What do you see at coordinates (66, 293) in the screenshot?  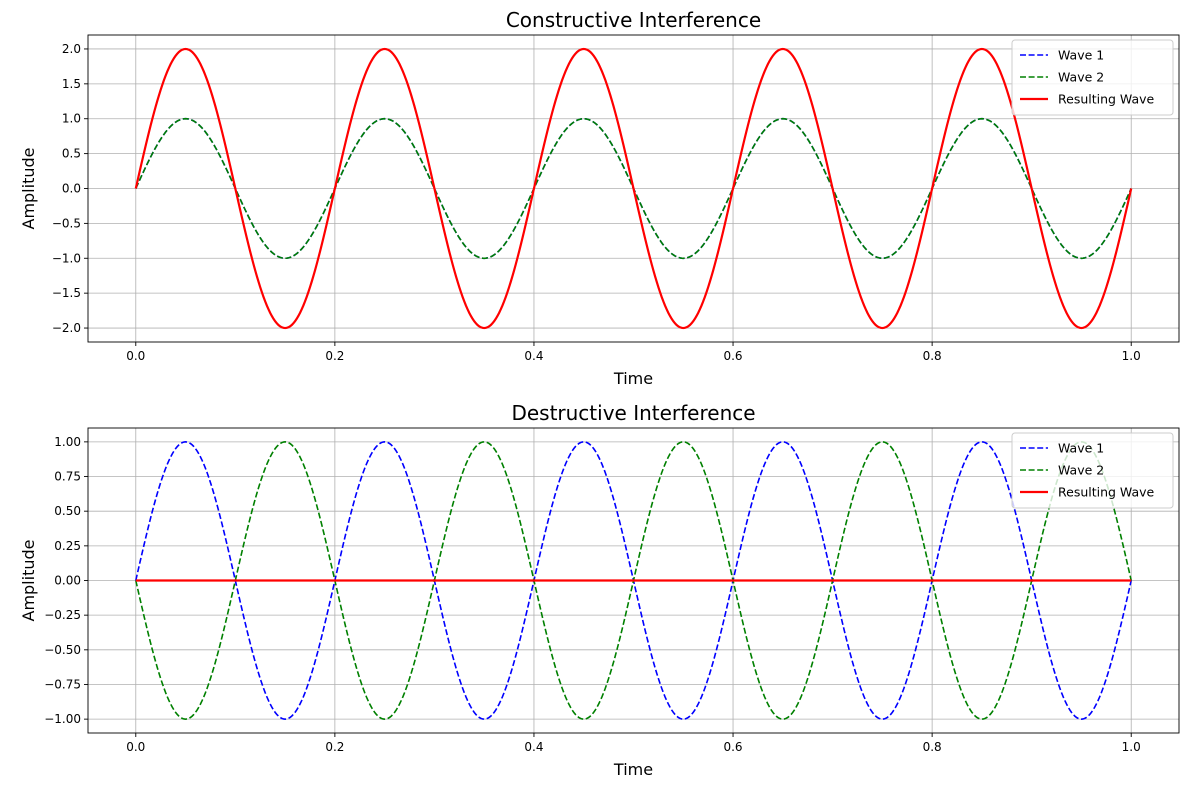 I see `y-tick-label: −1.5` at bounding box center [66, 293].